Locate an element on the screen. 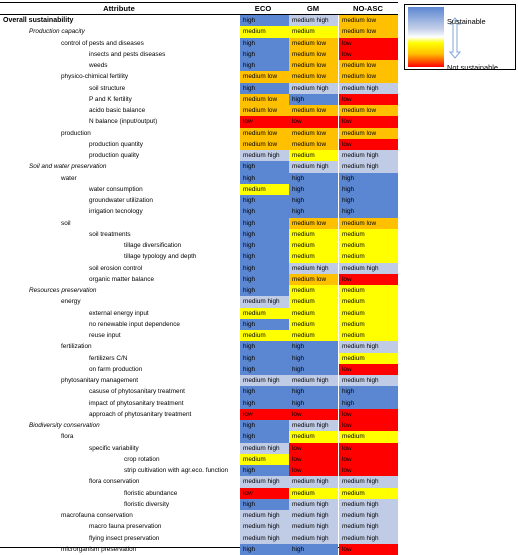 This screenshot has height=555, width=518. attribute-label: crop rotation is located at coordinates (142, 459).